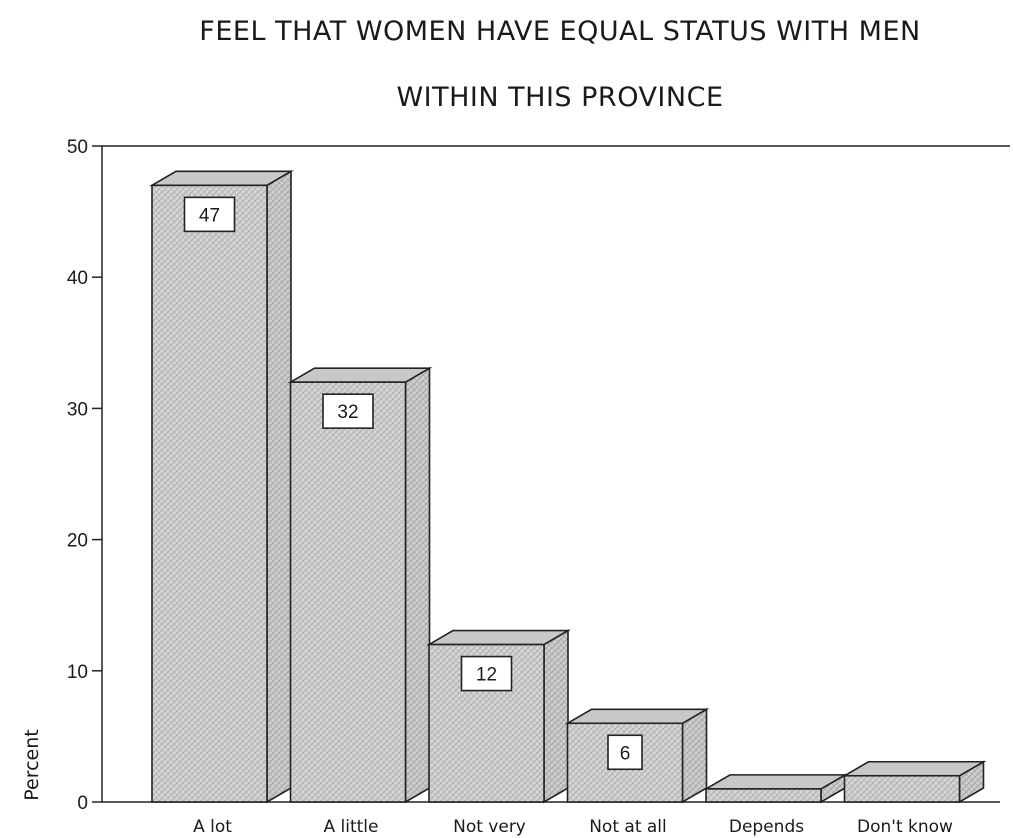 The image size is (1013, 838). I want to click on y-axis-ticks: 0 10 20 30 40 50, so click(84, 475).